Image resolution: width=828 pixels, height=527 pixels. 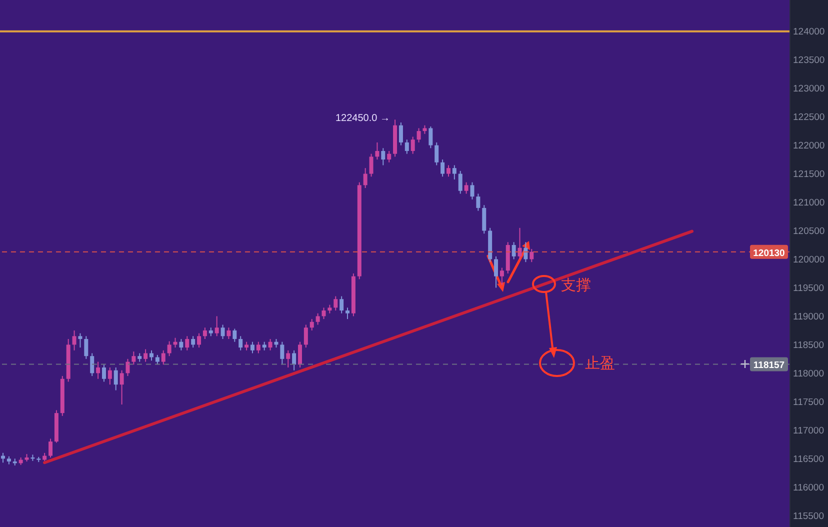 What do you see at coordinates (809, 174) in the screenshot?
I see `y-tick-label: 121500` at bounding box center [809, 174].